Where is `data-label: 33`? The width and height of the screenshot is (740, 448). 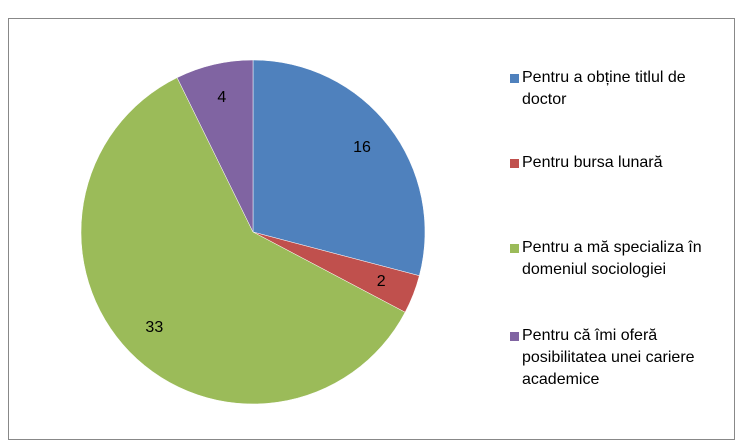
data-label: 33 is located at coordinates (154, 327).